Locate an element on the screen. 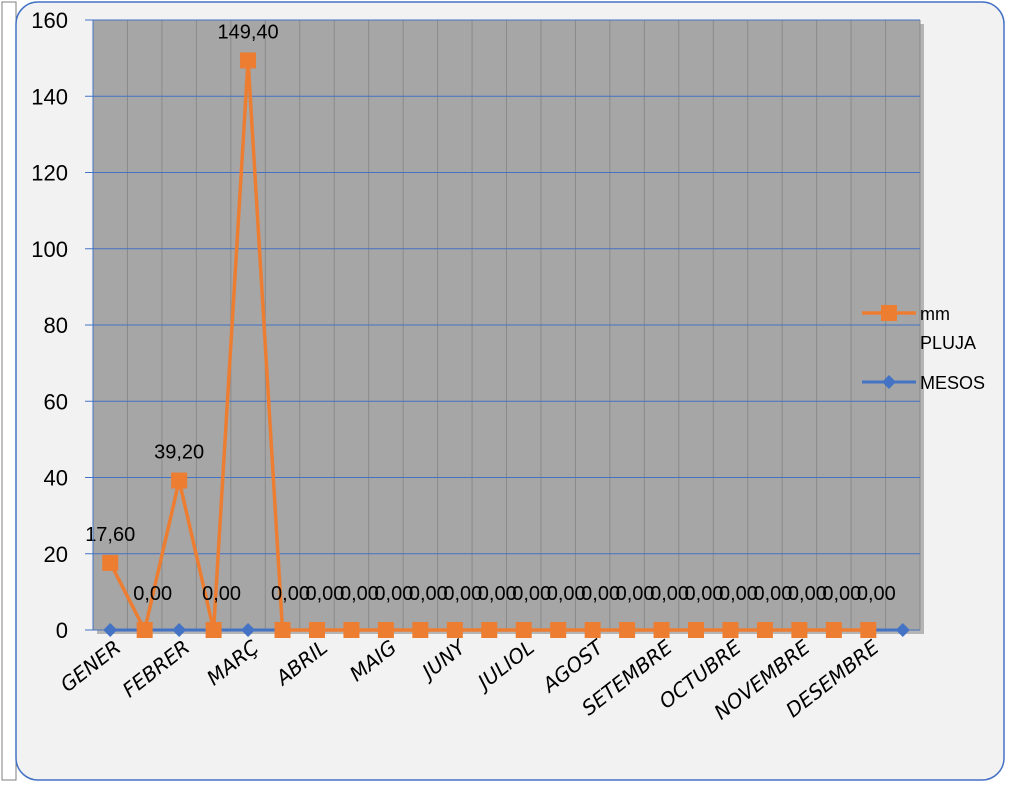  legend-label-mesos: MESOS is located at coordinates (952, 383).